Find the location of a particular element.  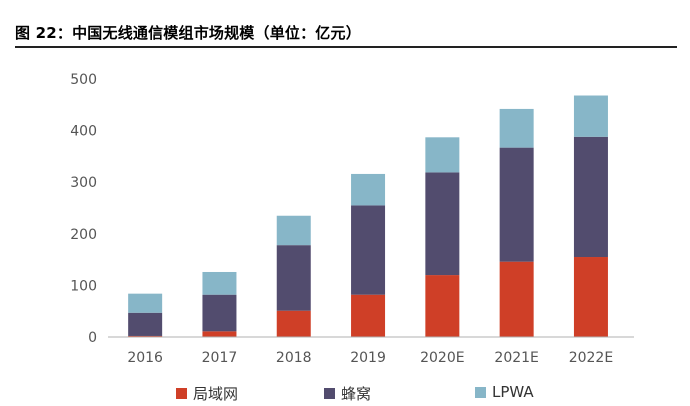

legend-swatch-cellular is located at coordinates (329, 393).